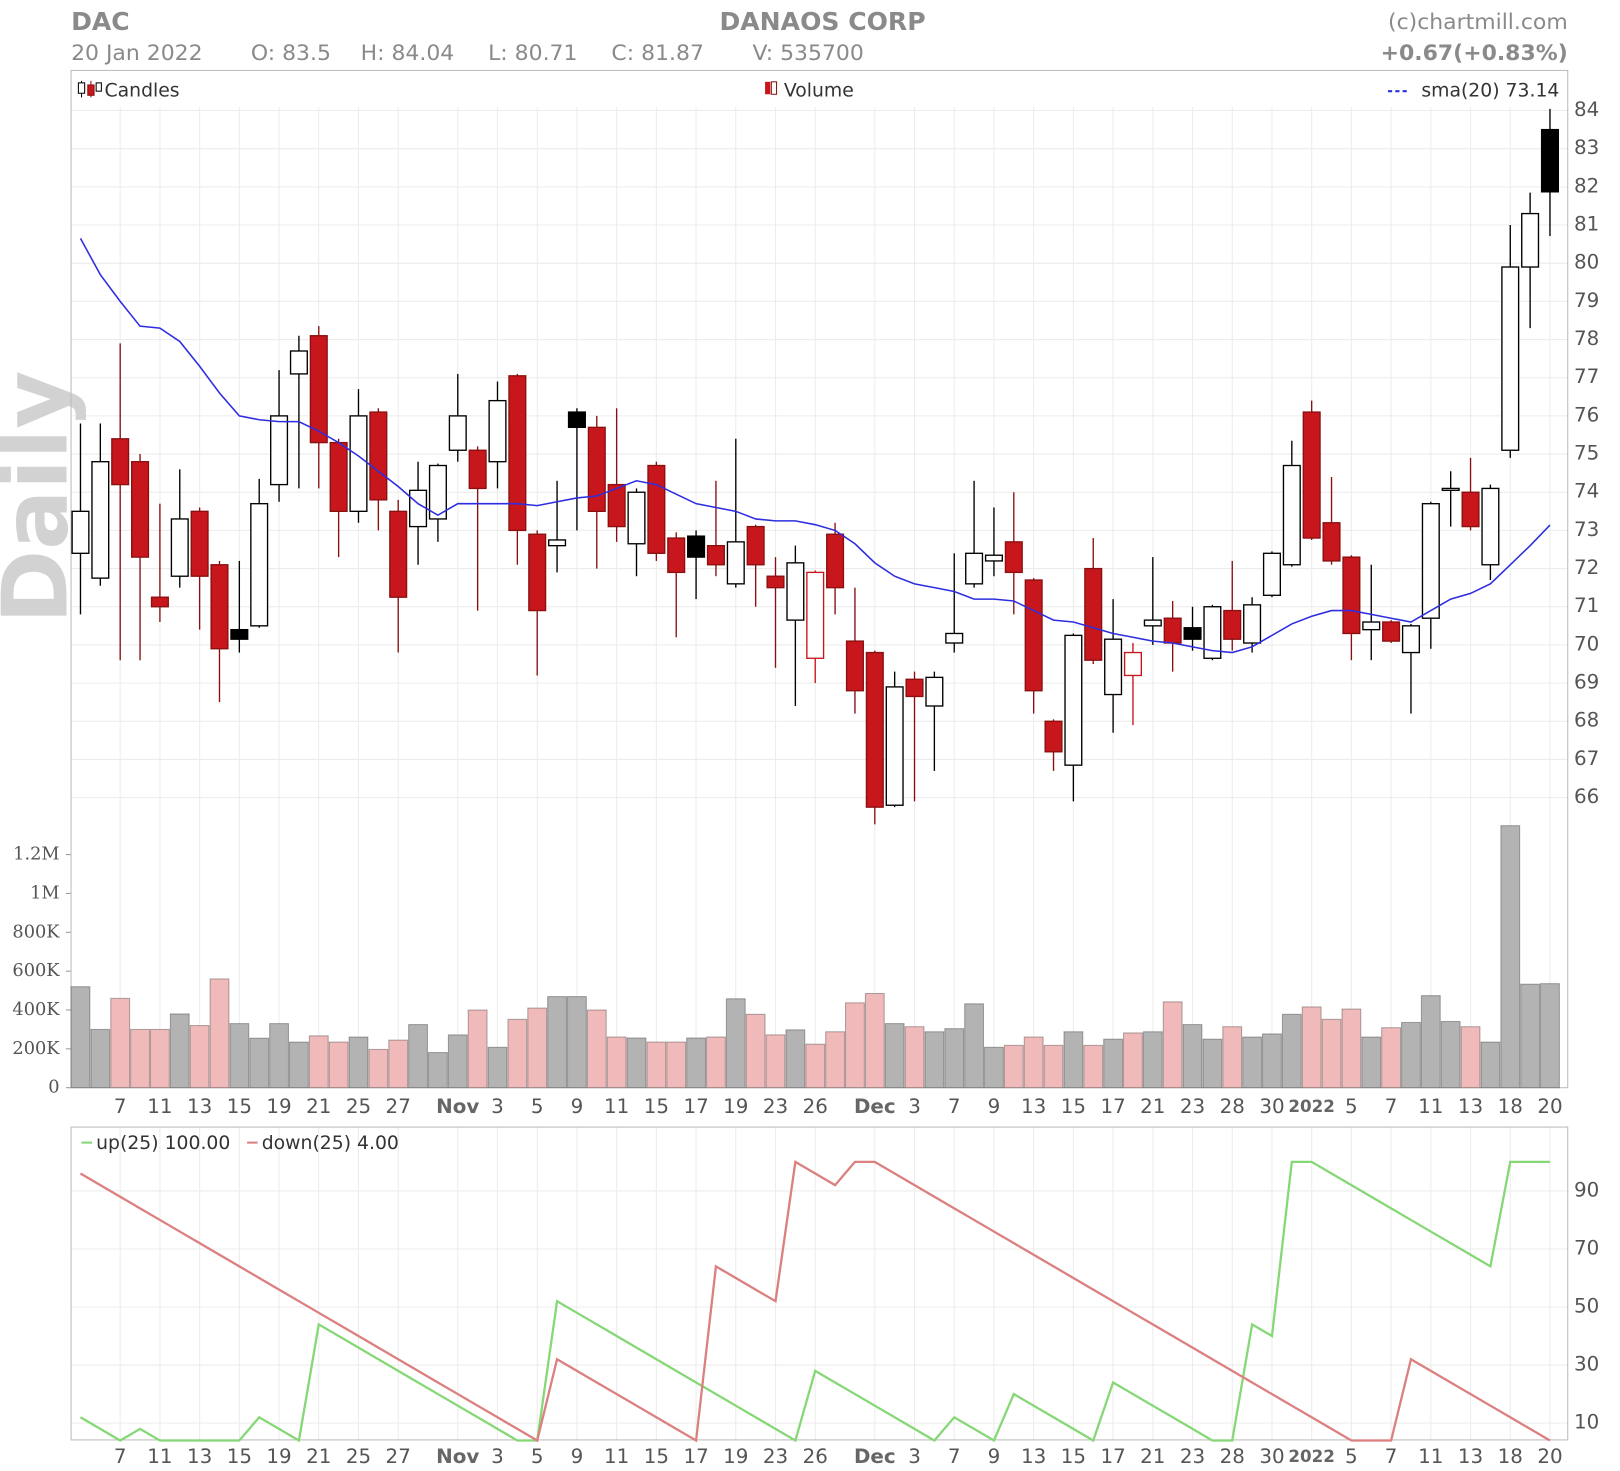 The image size is (1620, 1471). I want to click on x-tick-label: 13, so click(1470, 1106).